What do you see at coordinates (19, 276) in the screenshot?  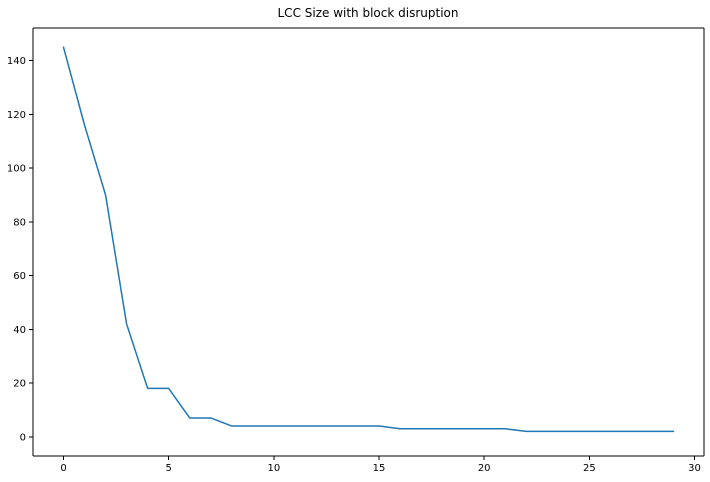 I see `y-tick-label: 60` at bounding box center [19, 276].